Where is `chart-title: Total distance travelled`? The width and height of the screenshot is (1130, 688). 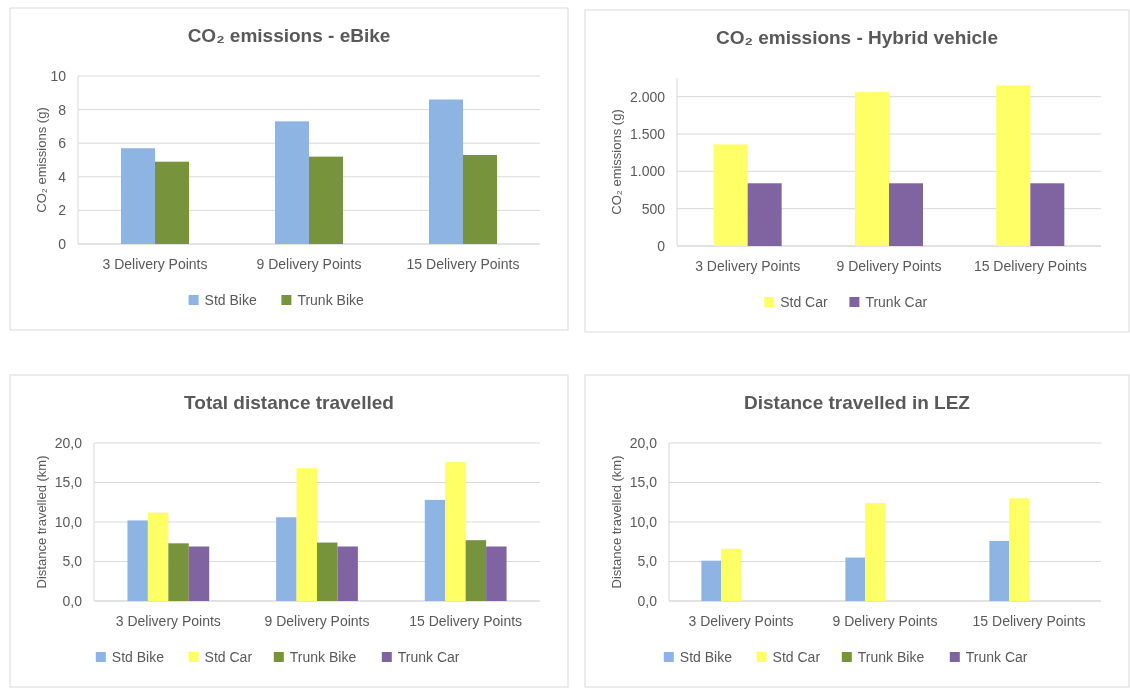
chart-title: Total distance travelled is located at coordinates (289, 402).